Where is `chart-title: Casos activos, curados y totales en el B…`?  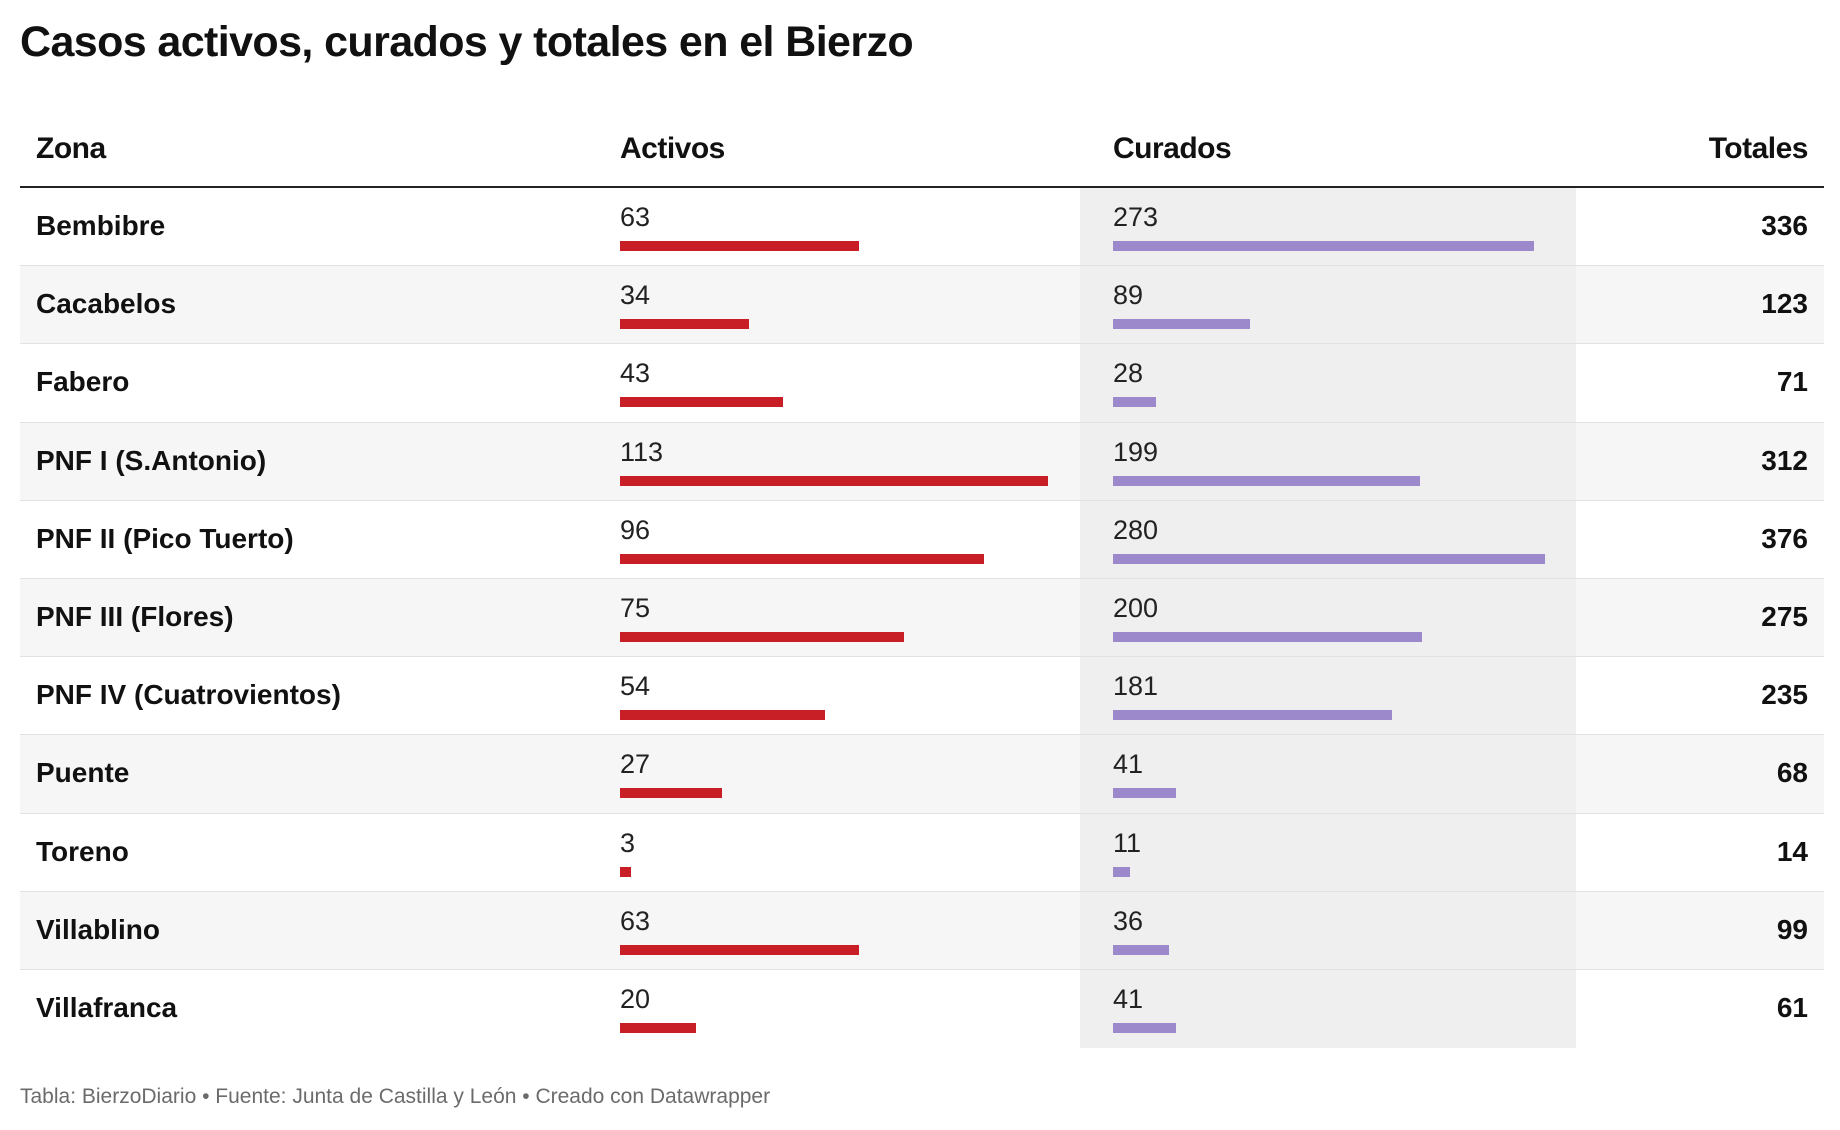 chart-title: Casos activos, curados y totales en el B… is located at coordinates (467, 42).